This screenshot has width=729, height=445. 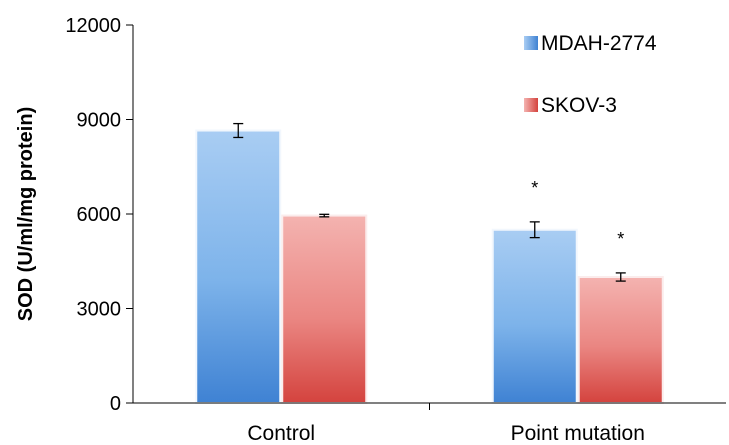 I want to click on x-tick-label: Point mutation, so click(x=578, y=433).